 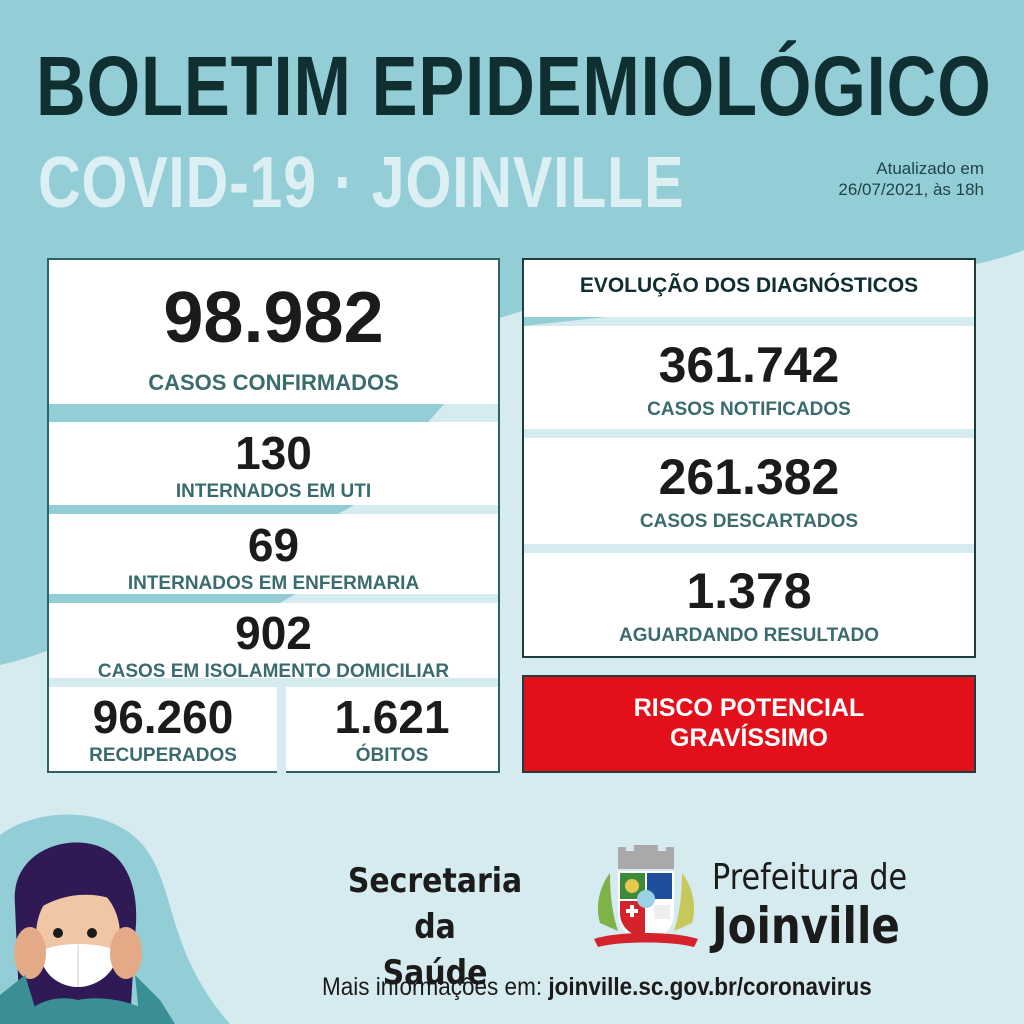 What do you see at coordinates (911, 189) in the screenshot?
I see `updated-date: 26/07/2021, às 18h` at bounding box center [911, 189].